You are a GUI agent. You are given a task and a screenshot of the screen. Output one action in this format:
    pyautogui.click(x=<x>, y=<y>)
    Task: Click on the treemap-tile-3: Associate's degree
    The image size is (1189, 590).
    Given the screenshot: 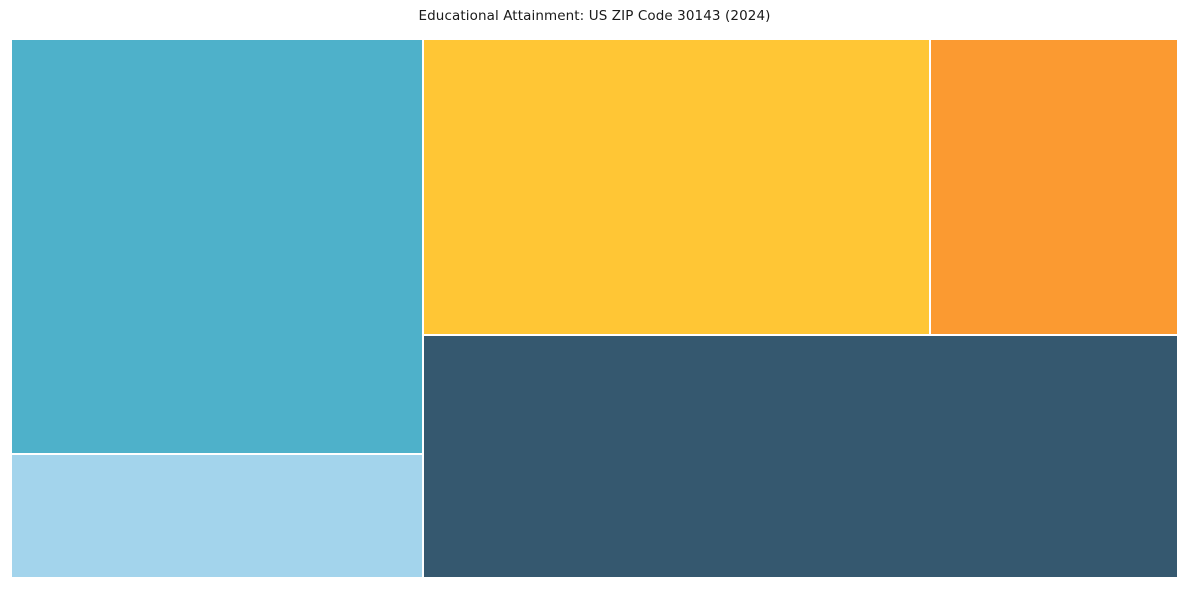 What is the action you would take?
    pyautogui.click(x=1053, y=187)
    